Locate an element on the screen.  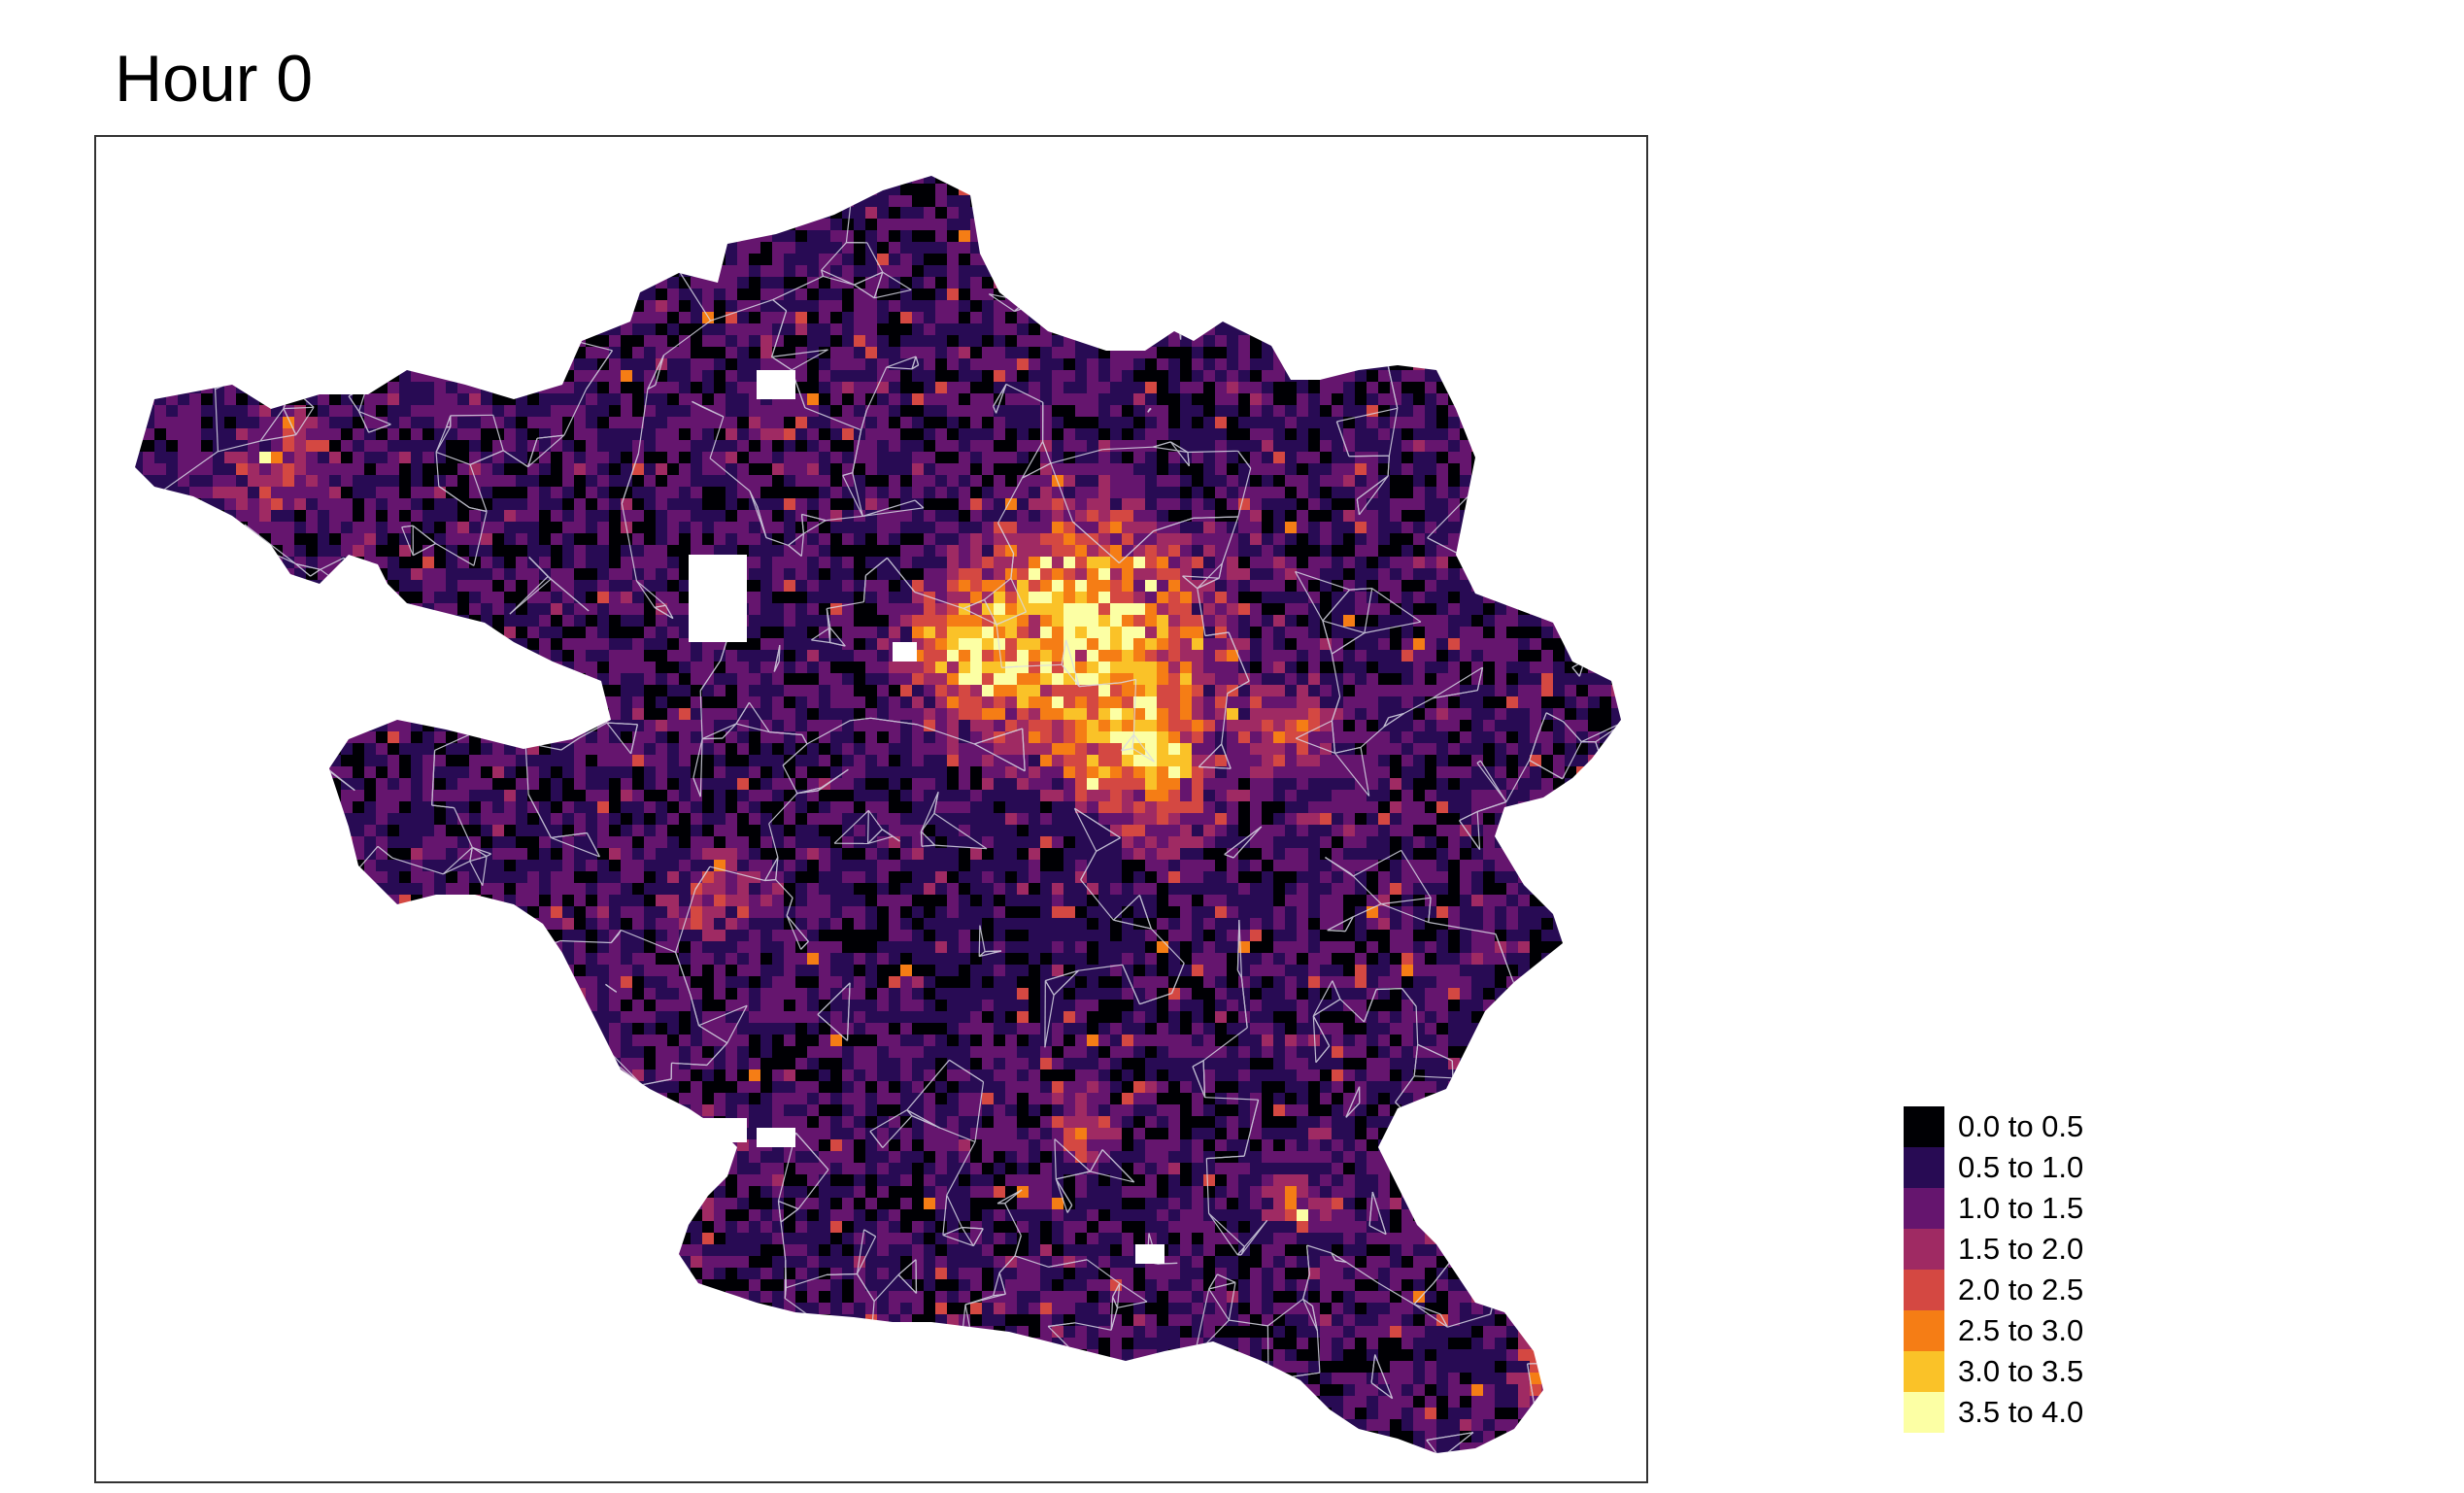
legend-item: 0.5 to 1.0 is located at coordinates (2030, 1167).